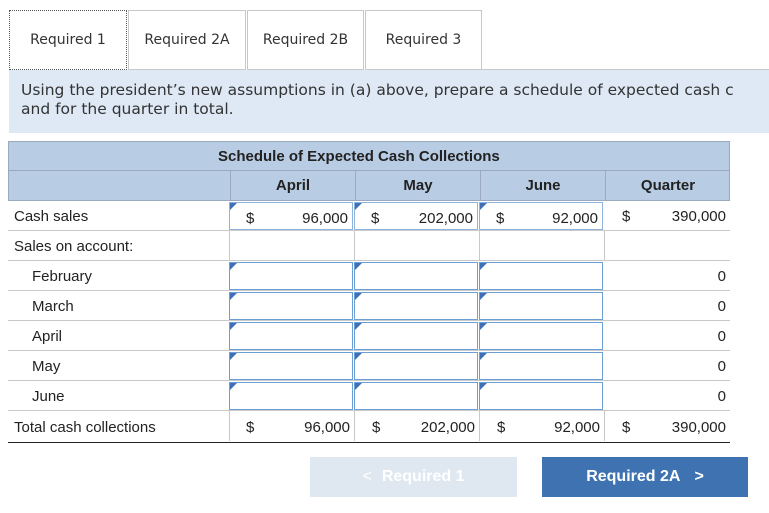  What do you see at coordinates (575, 218) in the screenshot?
I see `cash-sales-june-value: 92,000` at bounding box center [575, 218].